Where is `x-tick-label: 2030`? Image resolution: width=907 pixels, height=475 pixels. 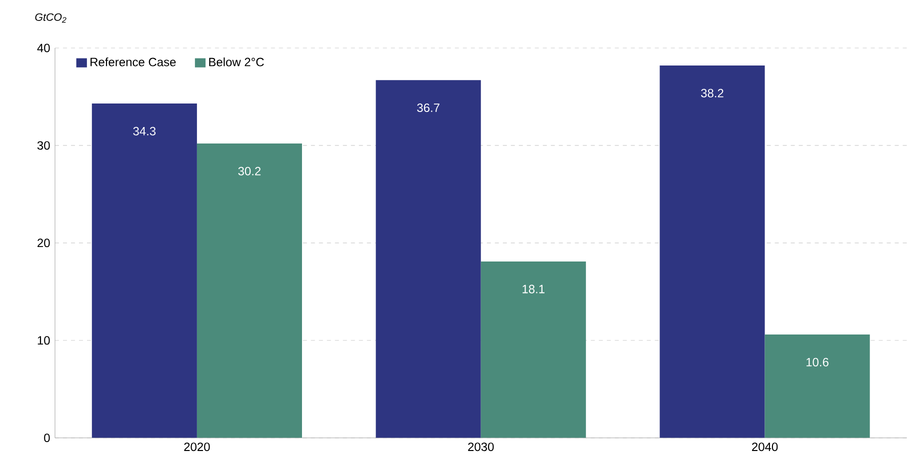 x-tick-label: 2030 is located at coordinates (481, 447).